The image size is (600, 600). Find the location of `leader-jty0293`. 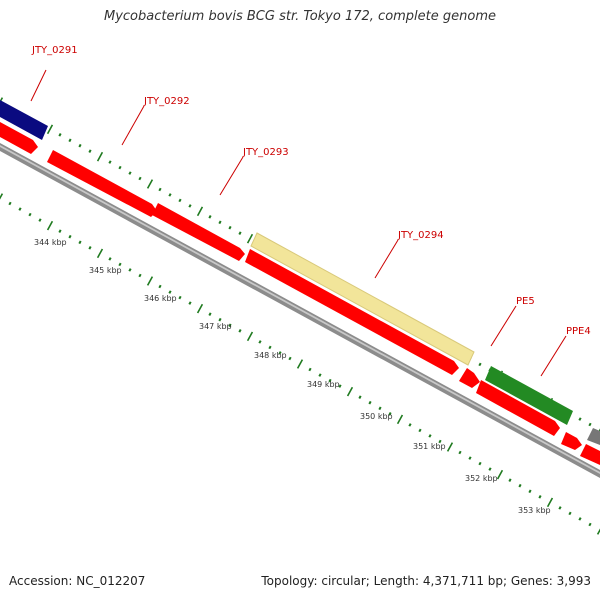

leader-jty0293 is located at coordinates (231, 176).